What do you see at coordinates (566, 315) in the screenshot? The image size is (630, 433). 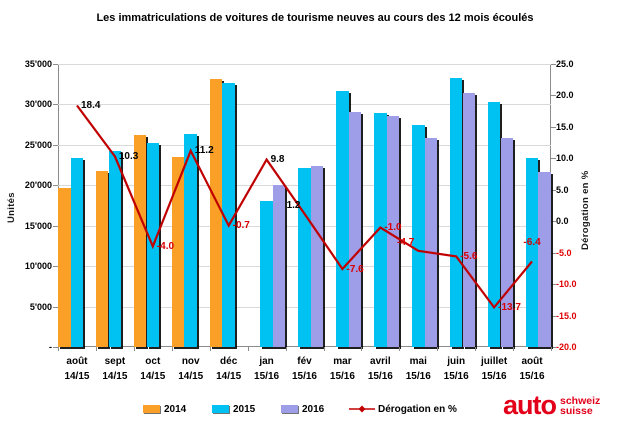 I see `right-axis-tick-label: -15.0` at bounding box center [566, 315].